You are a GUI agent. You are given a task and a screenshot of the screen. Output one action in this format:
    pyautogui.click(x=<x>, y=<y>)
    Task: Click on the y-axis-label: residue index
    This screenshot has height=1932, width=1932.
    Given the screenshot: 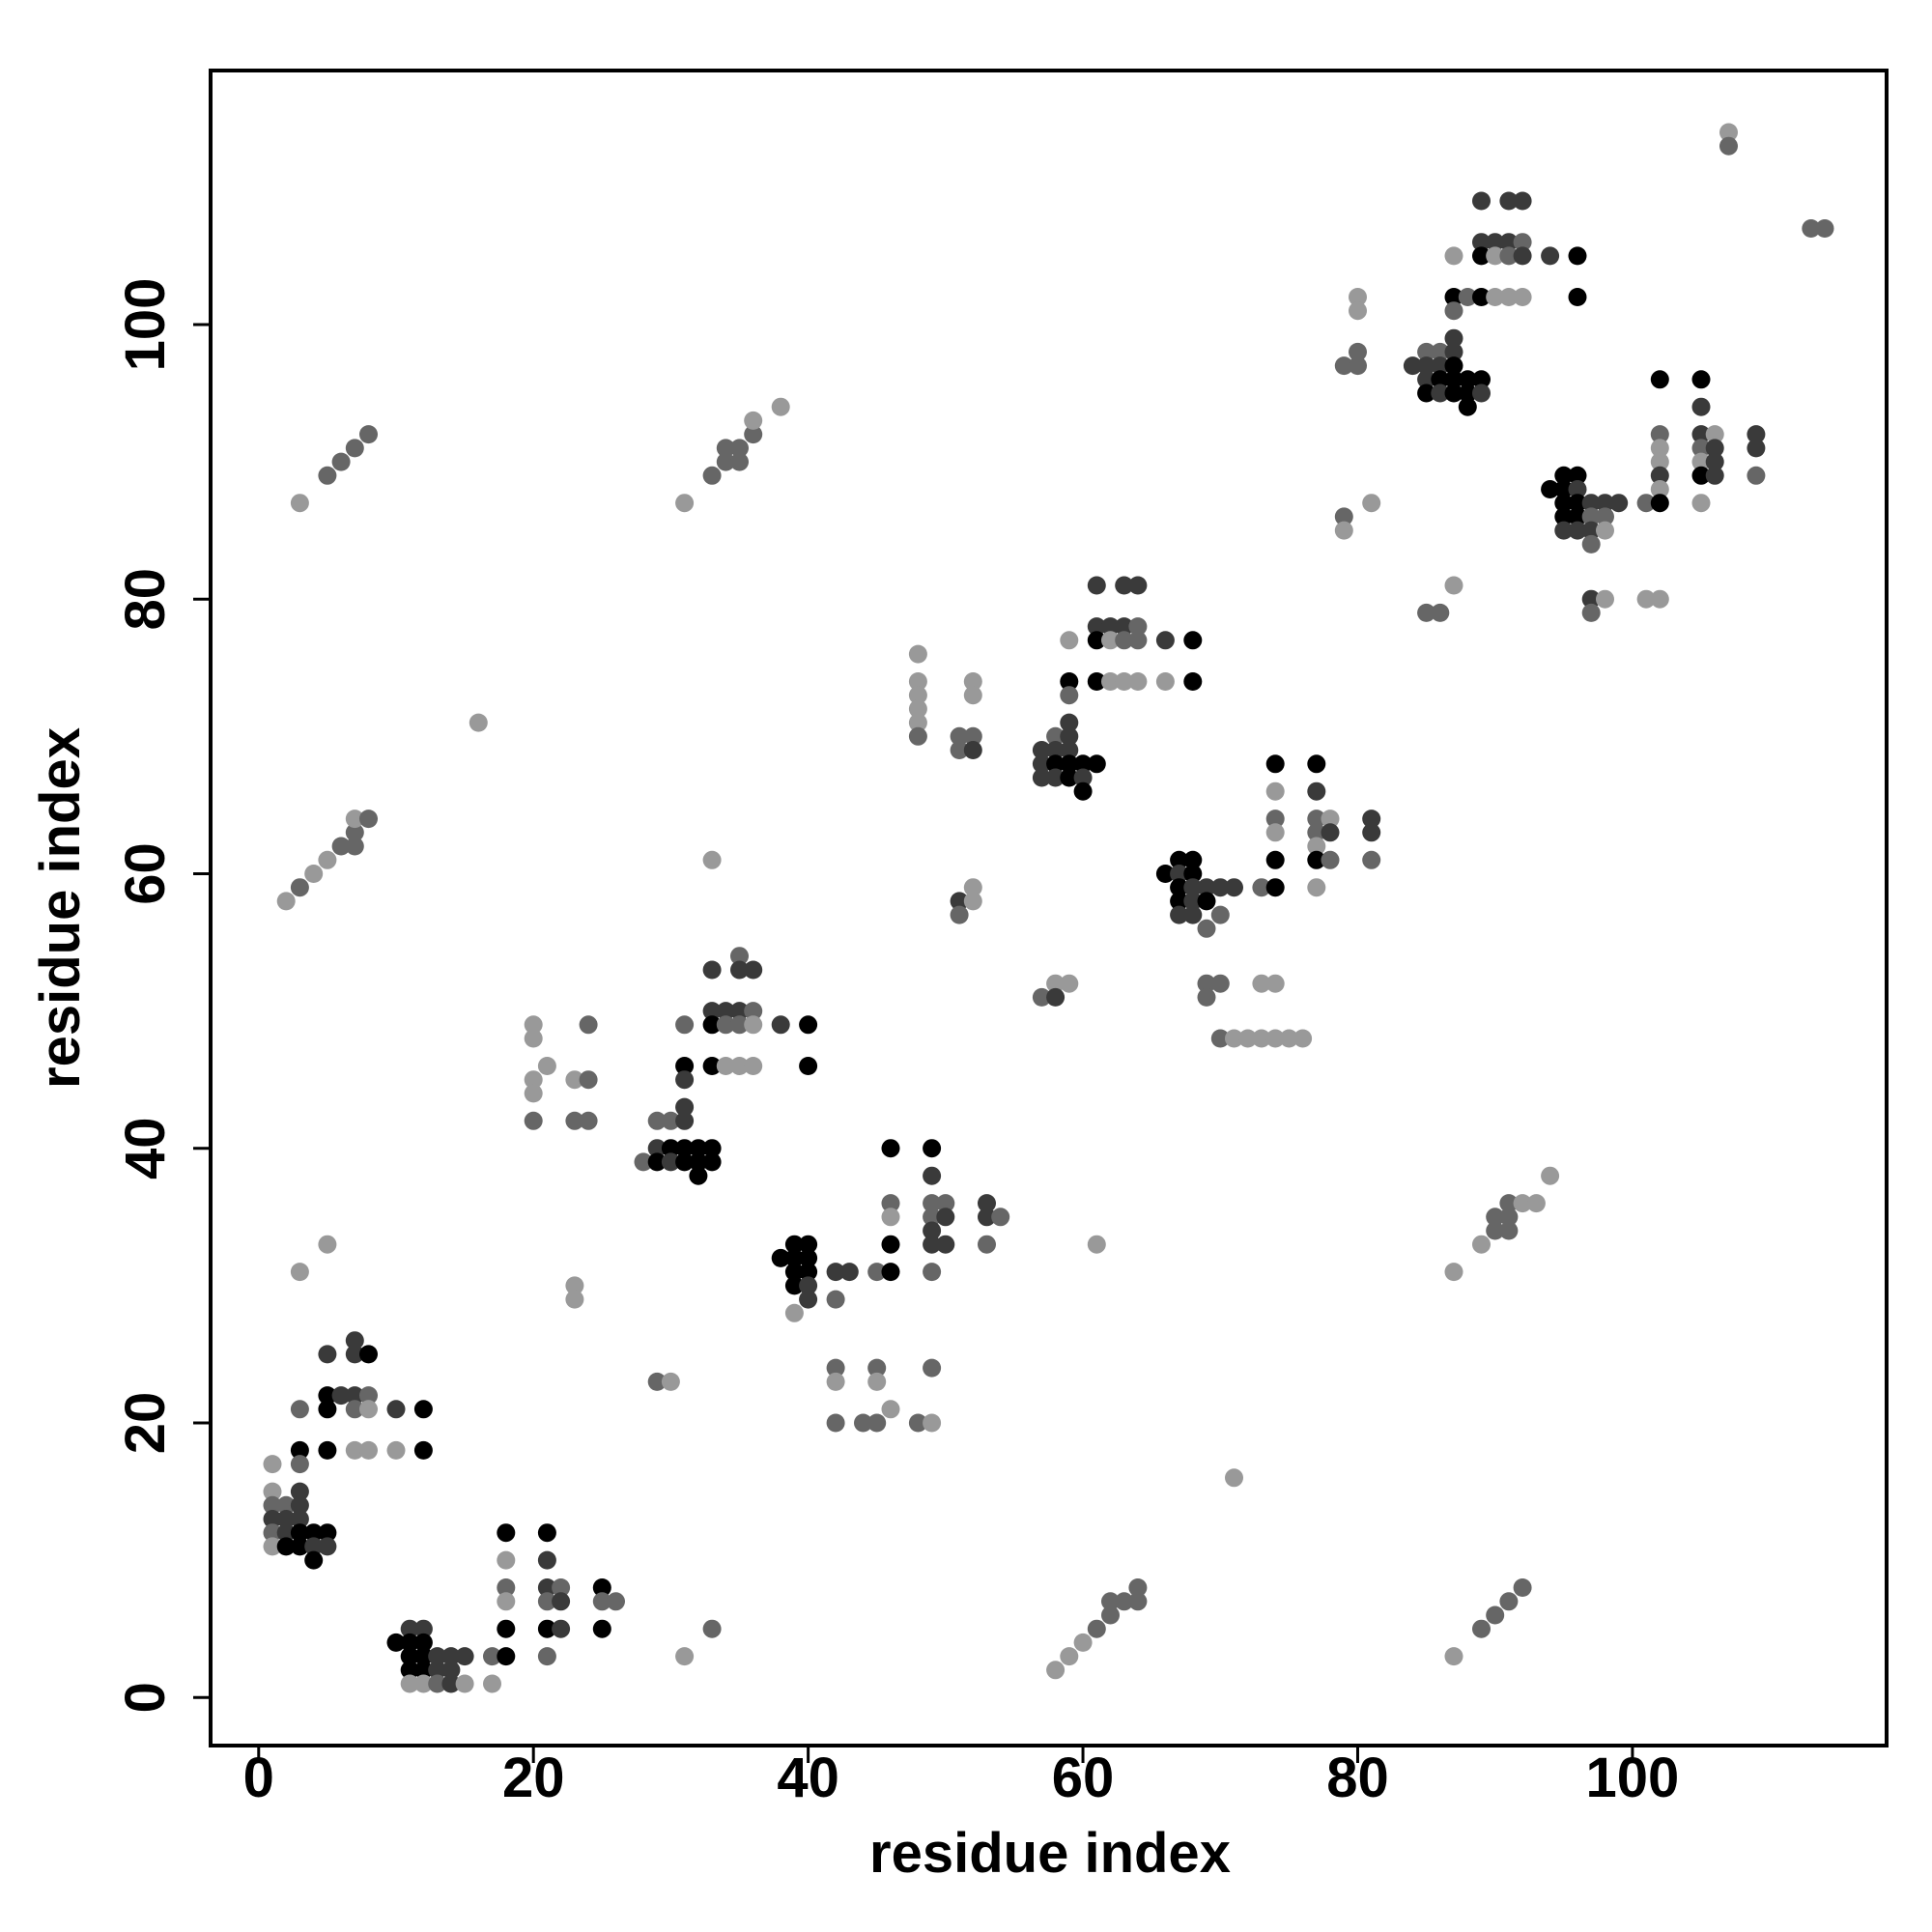 What is the action you would take?
    pyautogui.click(x=60, y=908)
    